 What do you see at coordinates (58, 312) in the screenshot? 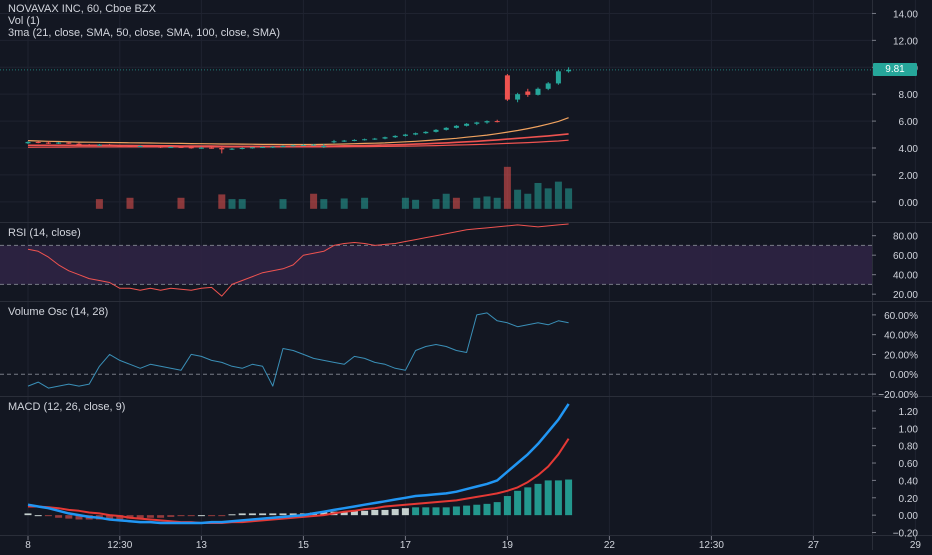
I see `volume-osc-legend: Volume Osc (14, 28)` at bounding box center [58, 312].